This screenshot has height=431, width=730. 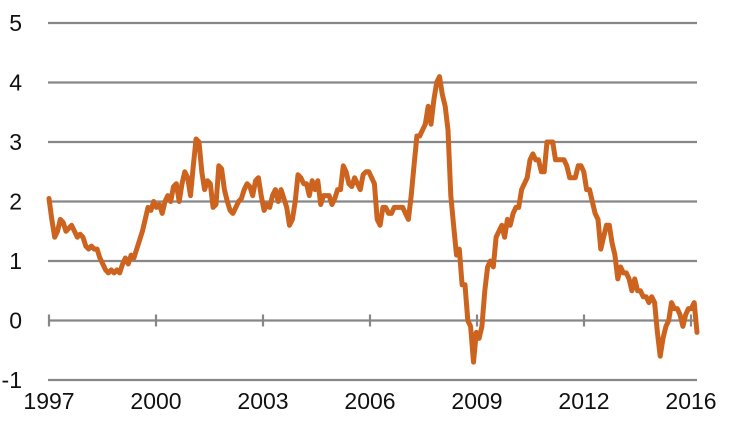 What do you see at coordinates (262, 401) in the screenshot?
I see `x-axis-label-2003: 2003` at bounding box center [262, 401].